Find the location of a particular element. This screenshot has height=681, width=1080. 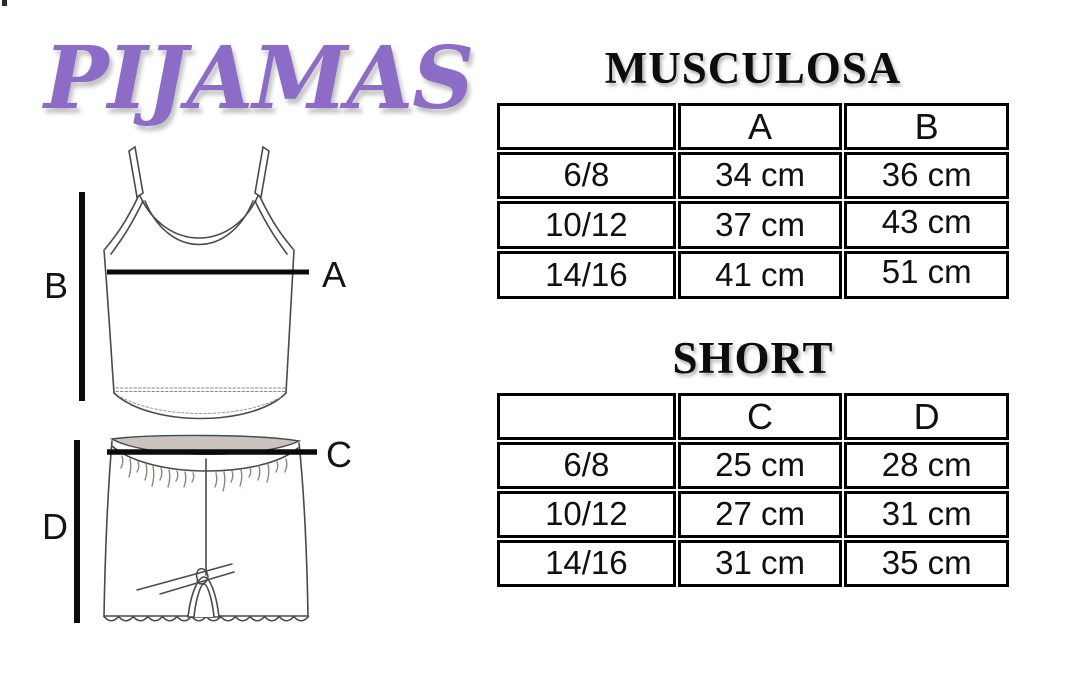

value-cell: 28 cm is located at coordinates (926, 465).